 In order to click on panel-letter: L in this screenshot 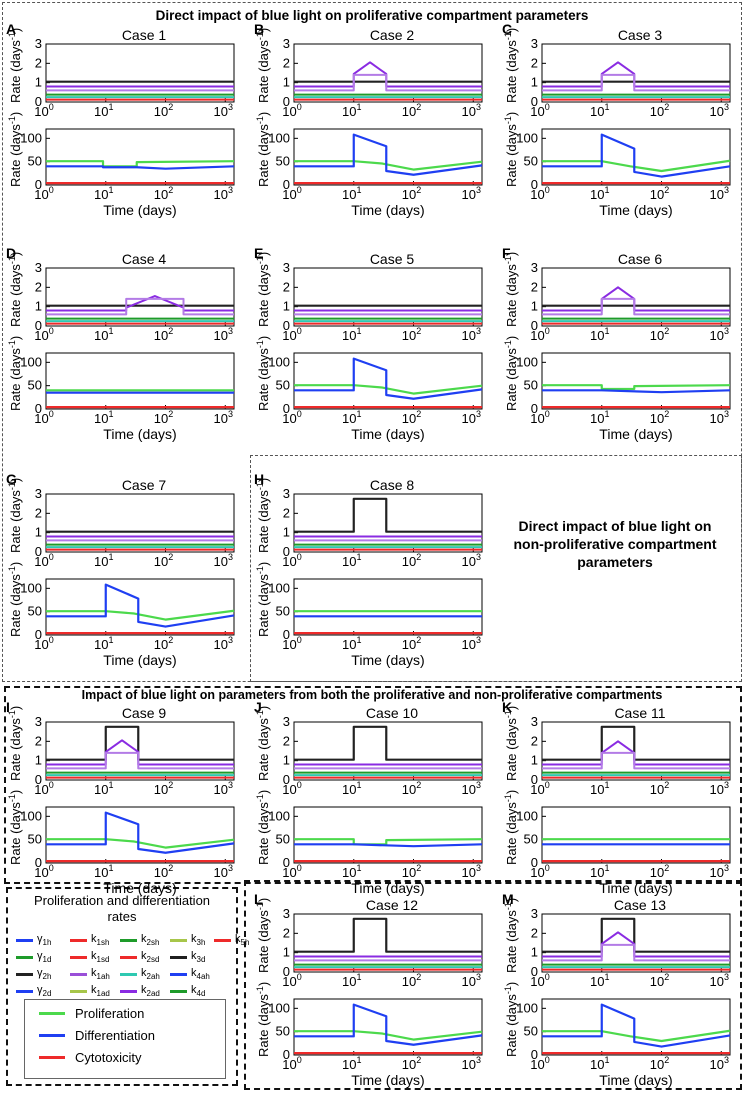, I will do `click(258, 899)`.